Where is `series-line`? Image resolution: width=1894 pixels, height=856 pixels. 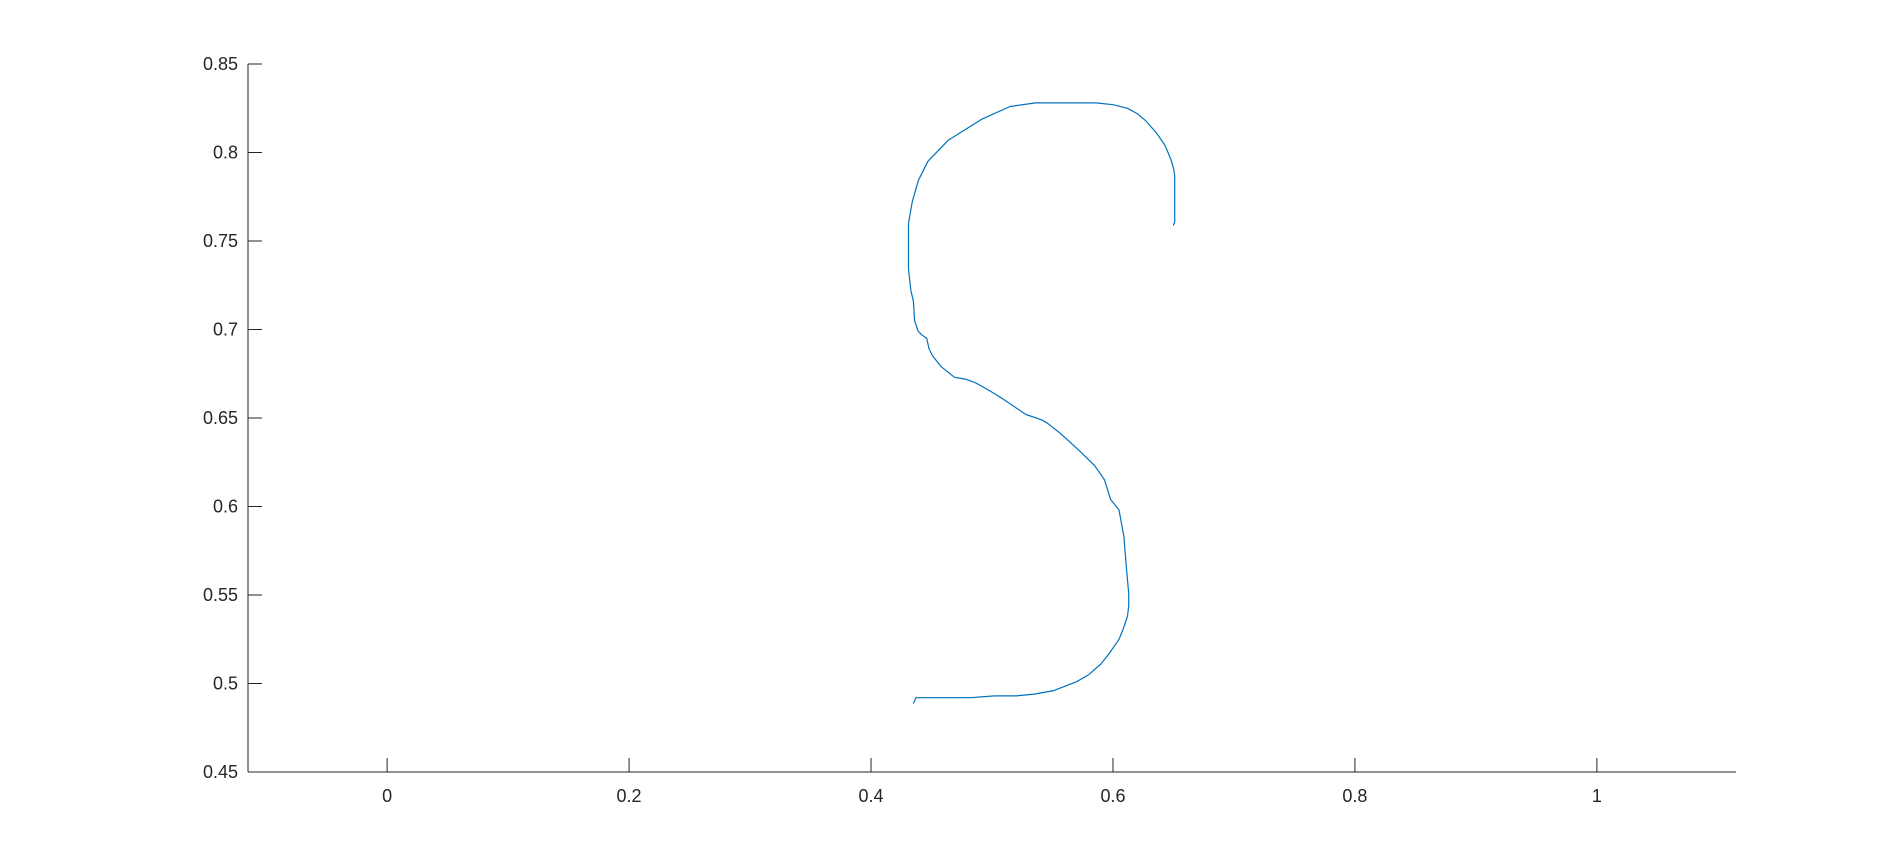
series-line is located at coordinates (1041, 403).